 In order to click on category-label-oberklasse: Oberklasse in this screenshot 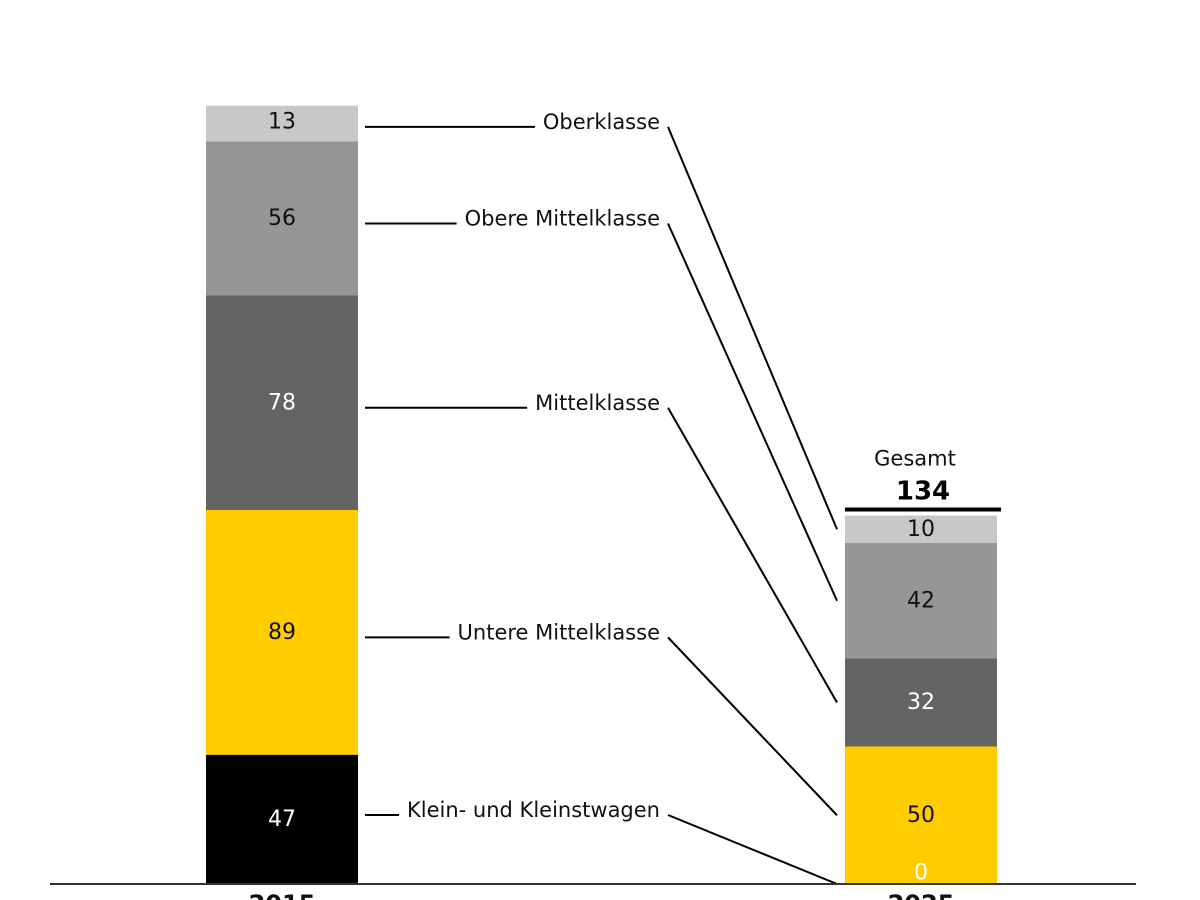, I will do `click(601, 122)`.